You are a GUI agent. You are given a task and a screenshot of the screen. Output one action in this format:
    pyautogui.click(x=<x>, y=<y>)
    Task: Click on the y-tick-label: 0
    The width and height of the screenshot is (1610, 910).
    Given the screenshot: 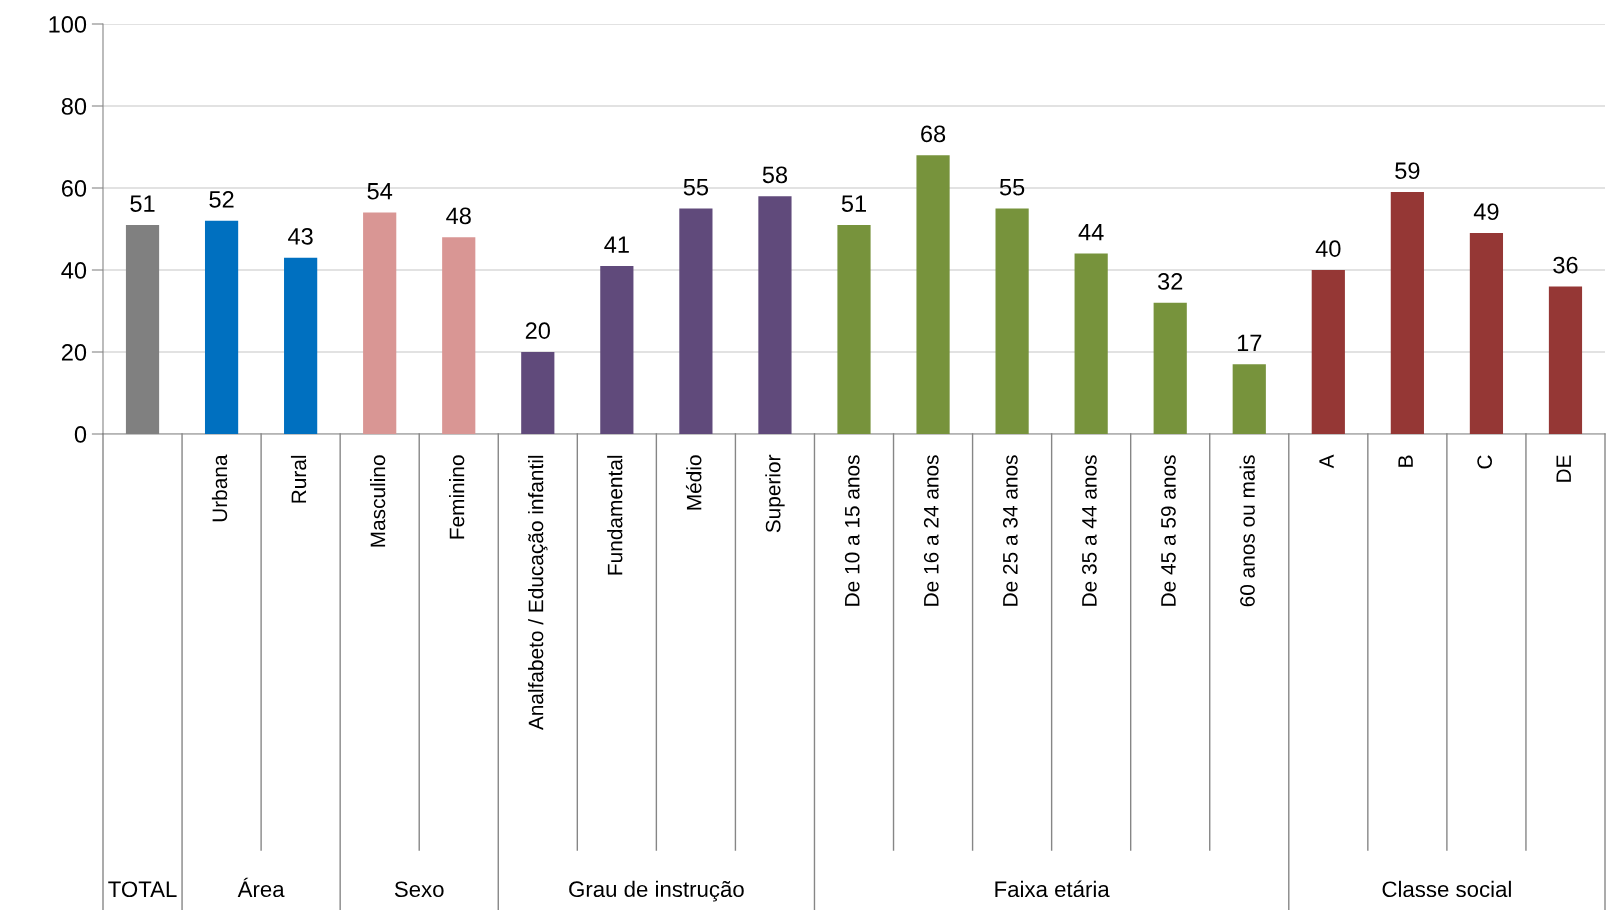 What is the action you would take?
    pyautogui.click(x=80, y=434)
    